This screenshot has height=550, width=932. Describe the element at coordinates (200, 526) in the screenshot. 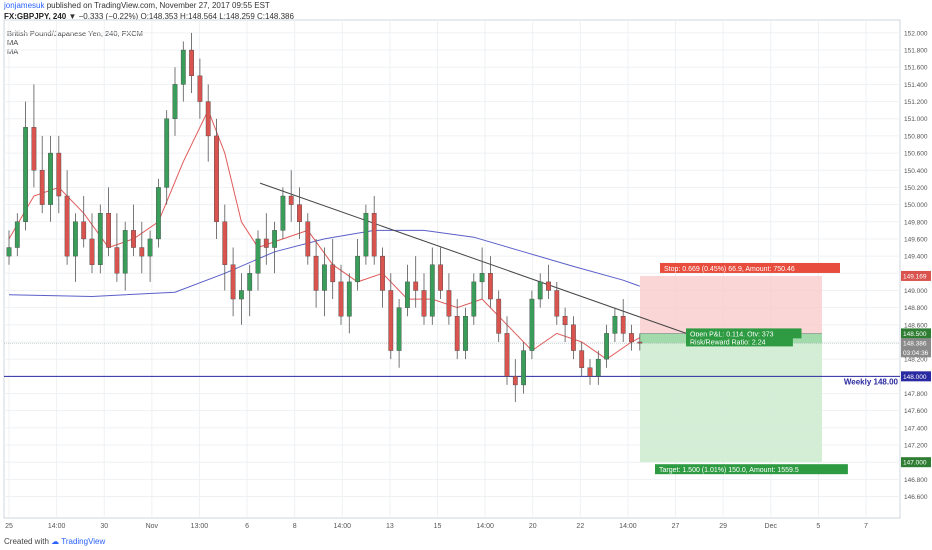

I see `x-tick-label: 13:00` at that location.